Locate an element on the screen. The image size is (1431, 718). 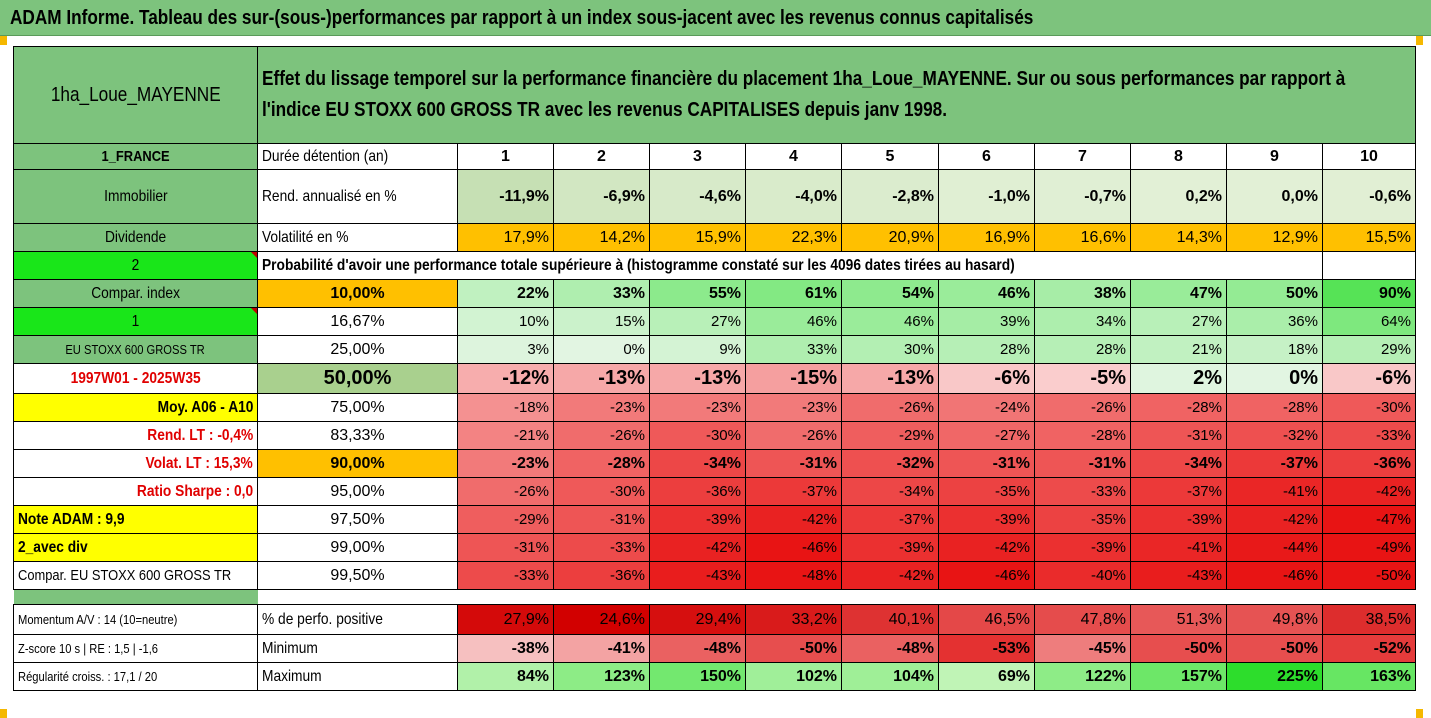
volat-value-cell: 17,9% is located at coordinates (505, 237).